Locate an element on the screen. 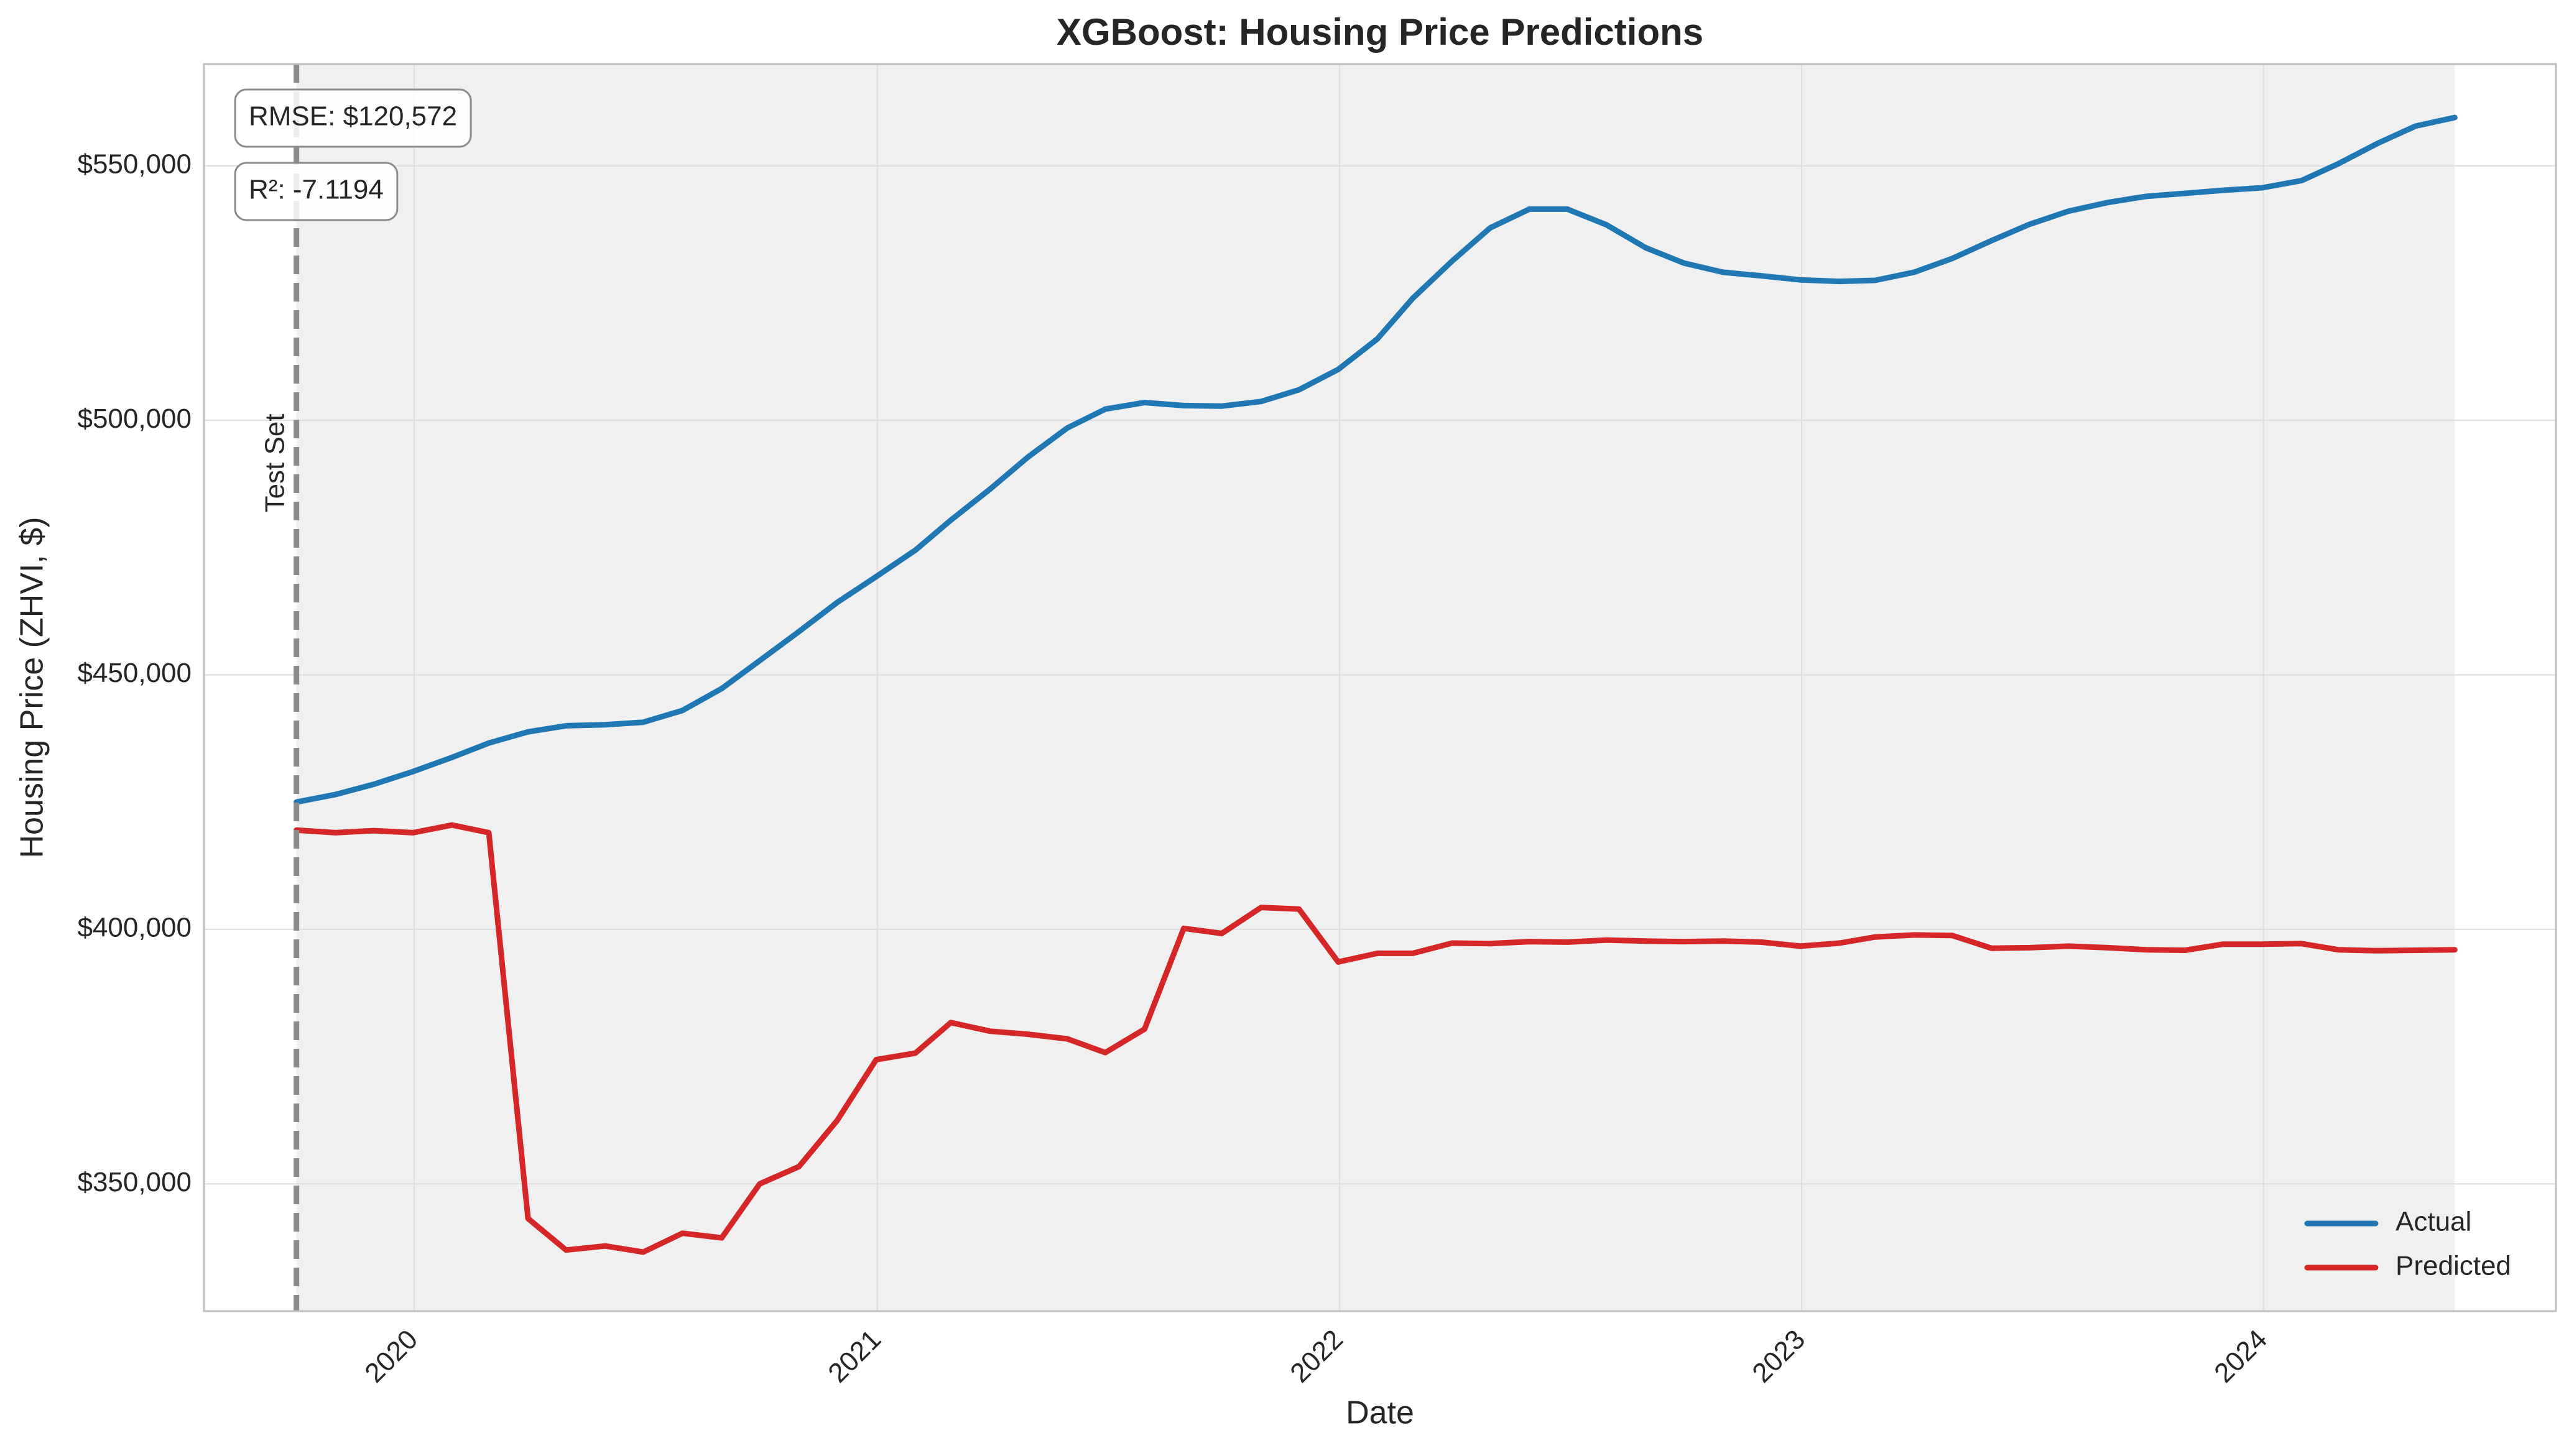 This screenshot has height=1456, width=2574. x-tick-label: 2022 is located at coordinates (1316, 1357).